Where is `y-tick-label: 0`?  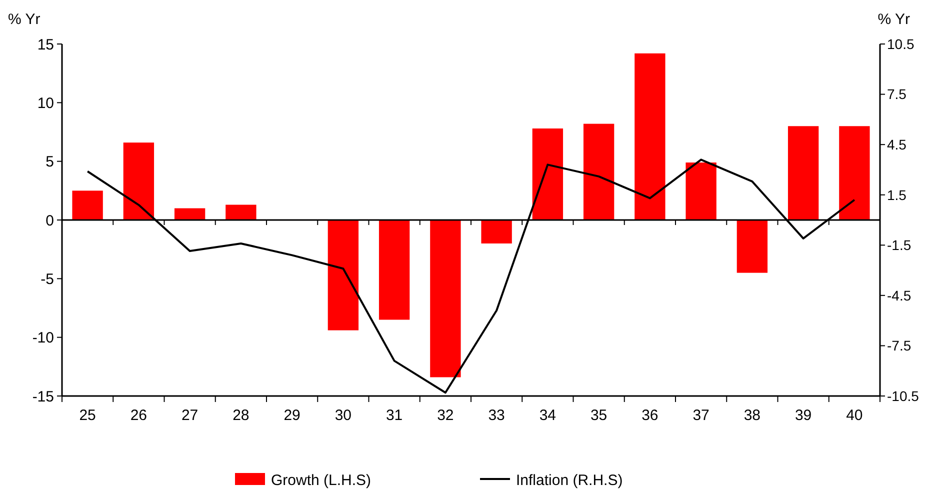
y-tick-label: 0 is located at coordinates (50, 221).